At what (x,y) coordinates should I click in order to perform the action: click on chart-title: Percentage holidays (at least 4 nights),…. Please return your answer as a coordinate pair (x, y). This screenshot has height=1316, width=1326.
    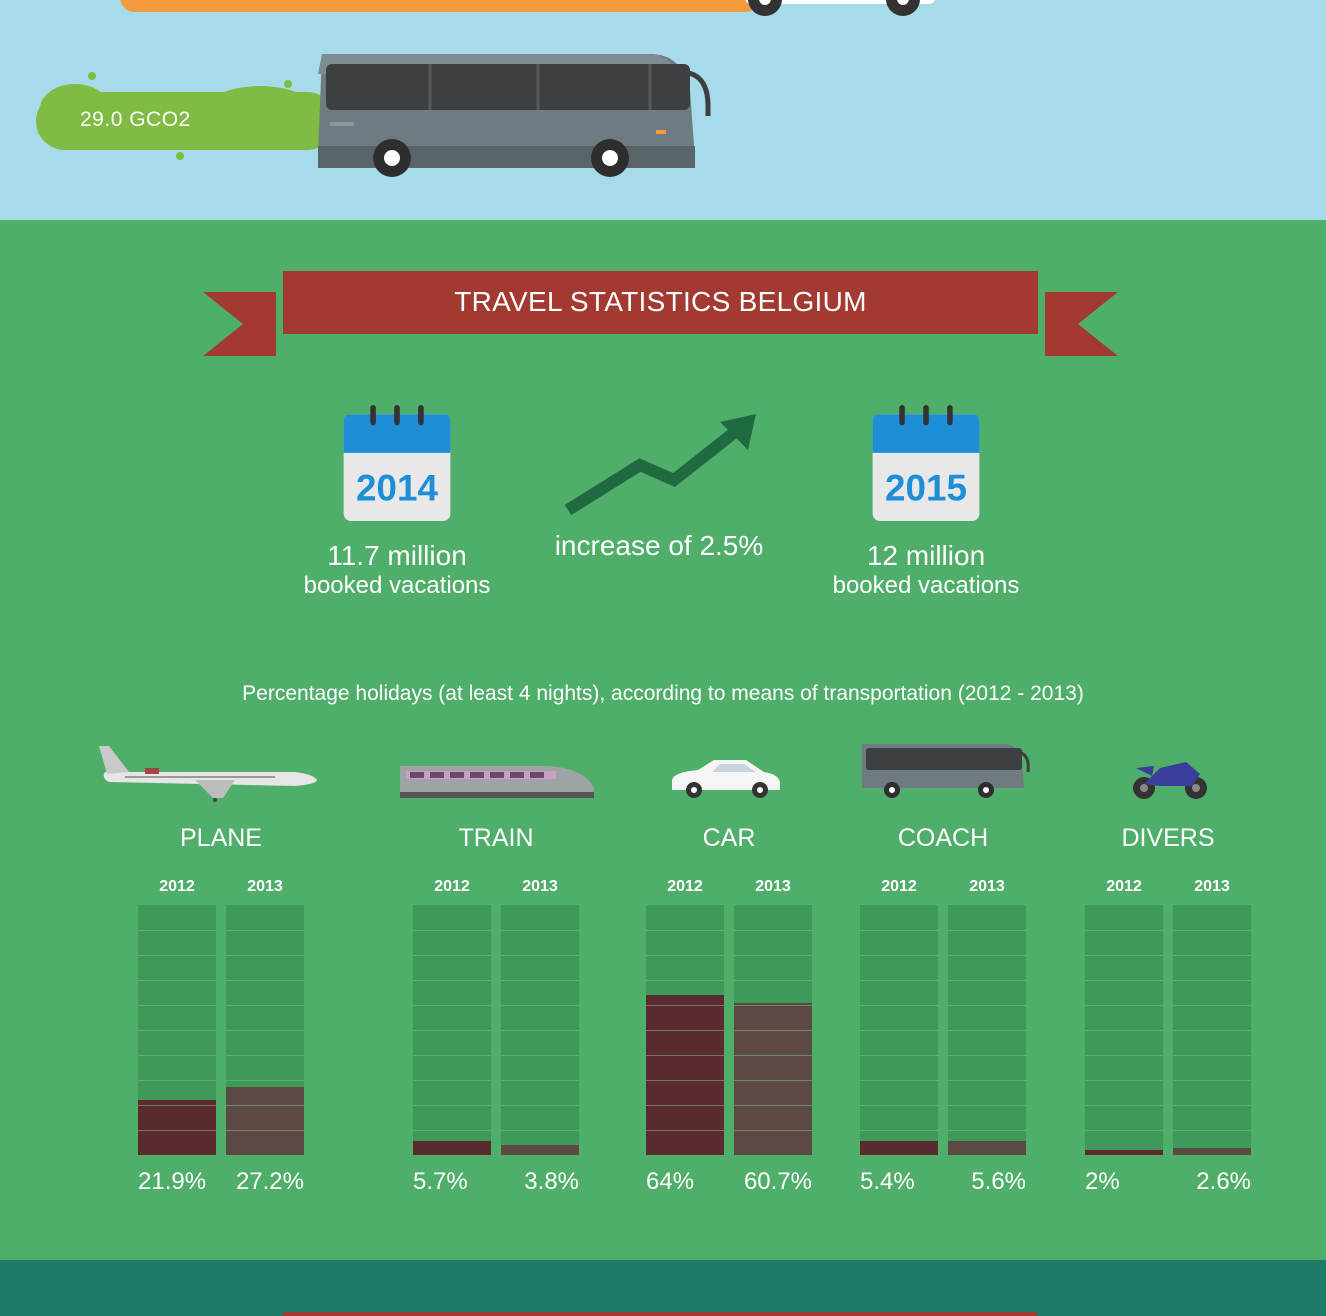
    Looking at the image, I should click on (663, 693).